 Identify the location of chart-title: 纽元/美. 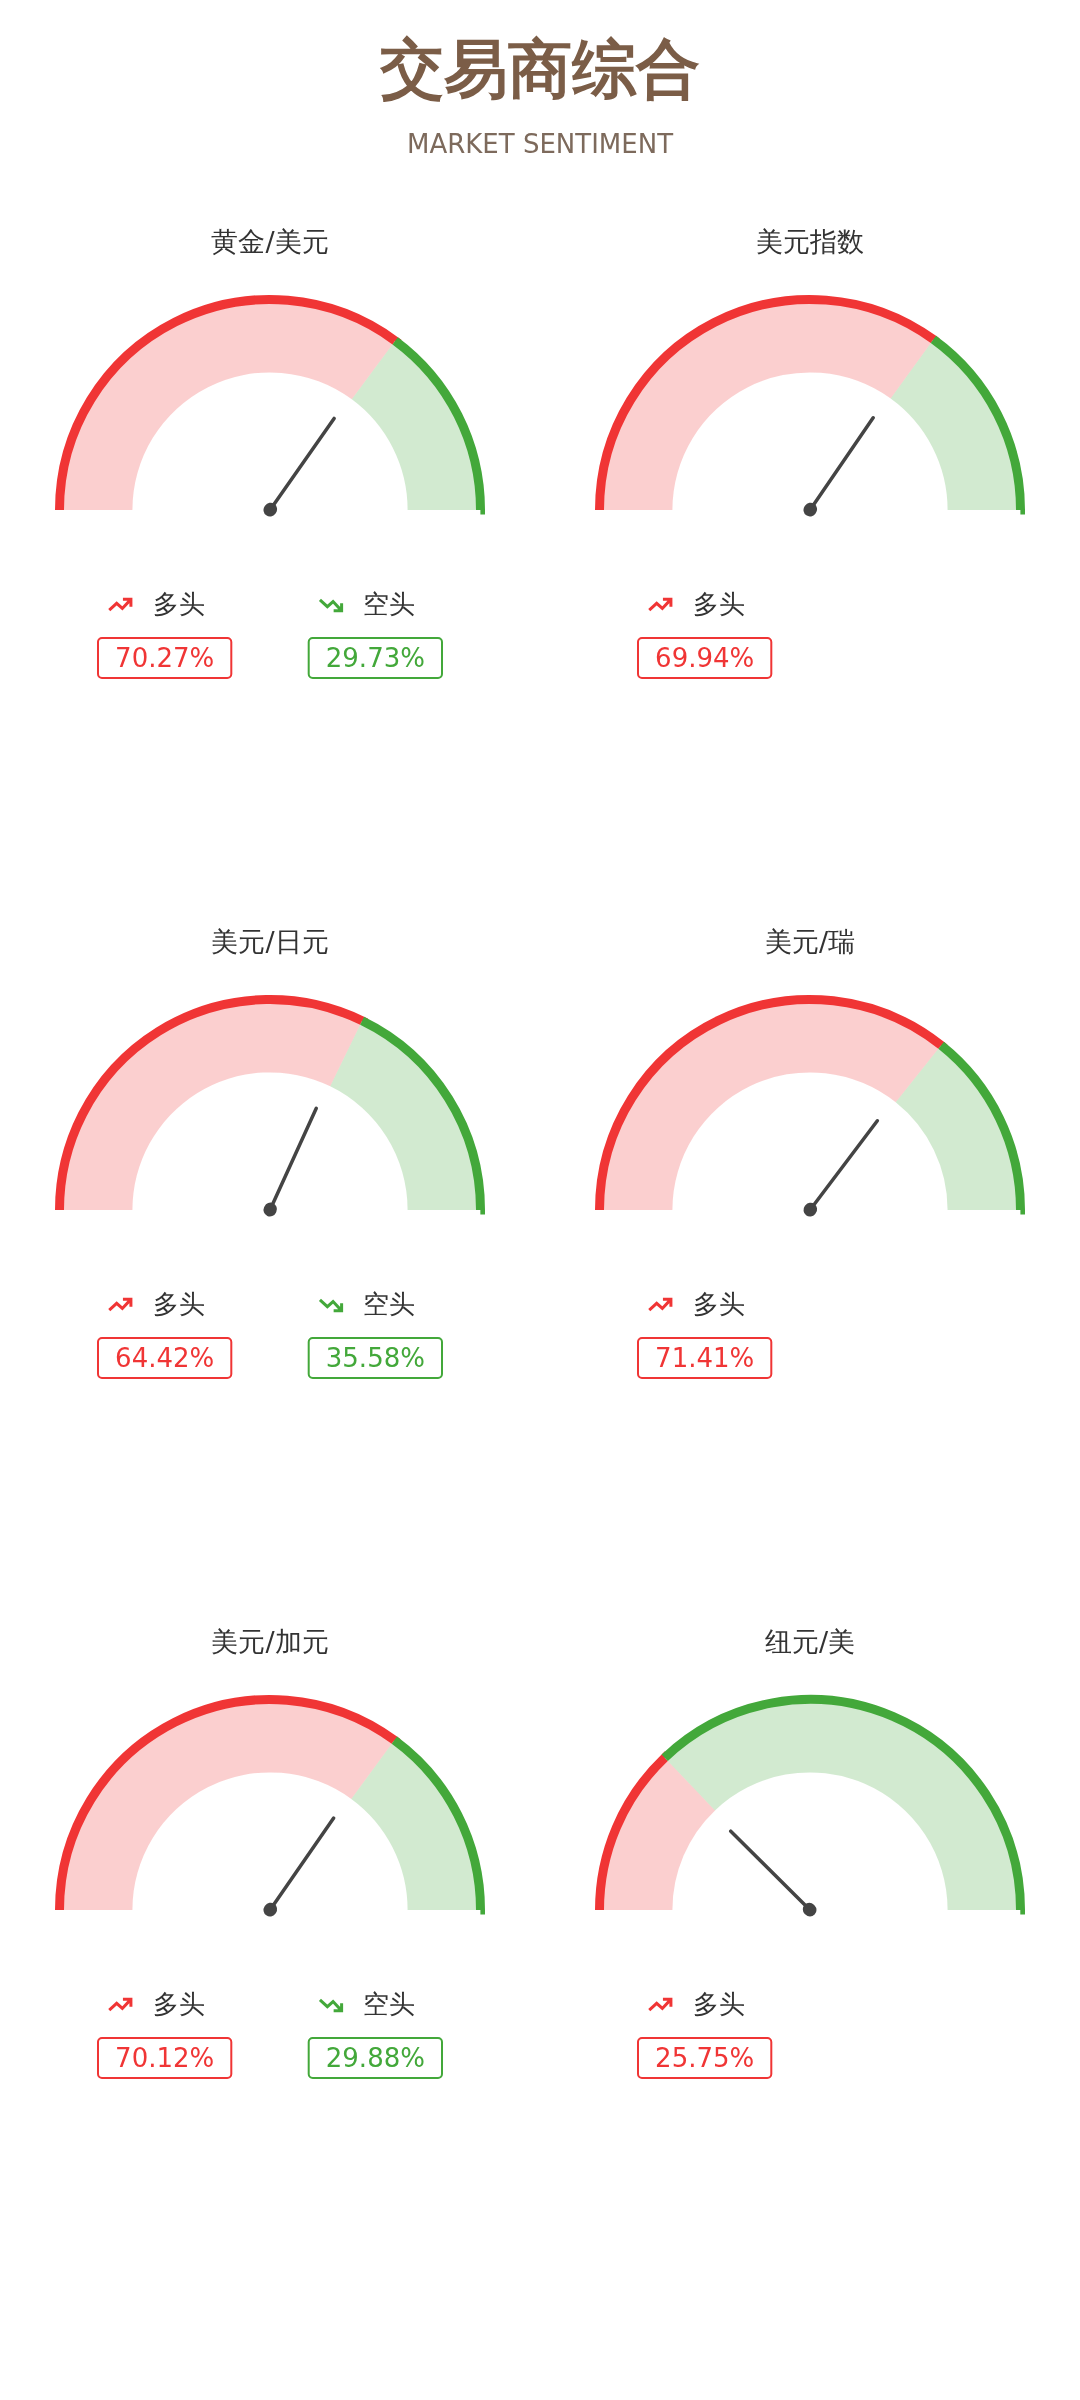
(810, 1641).